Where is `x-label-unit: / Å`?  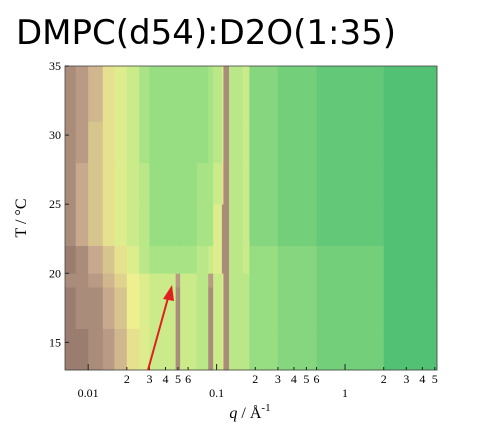 x-label-unit: / Å is located at coordinates (249, 413).